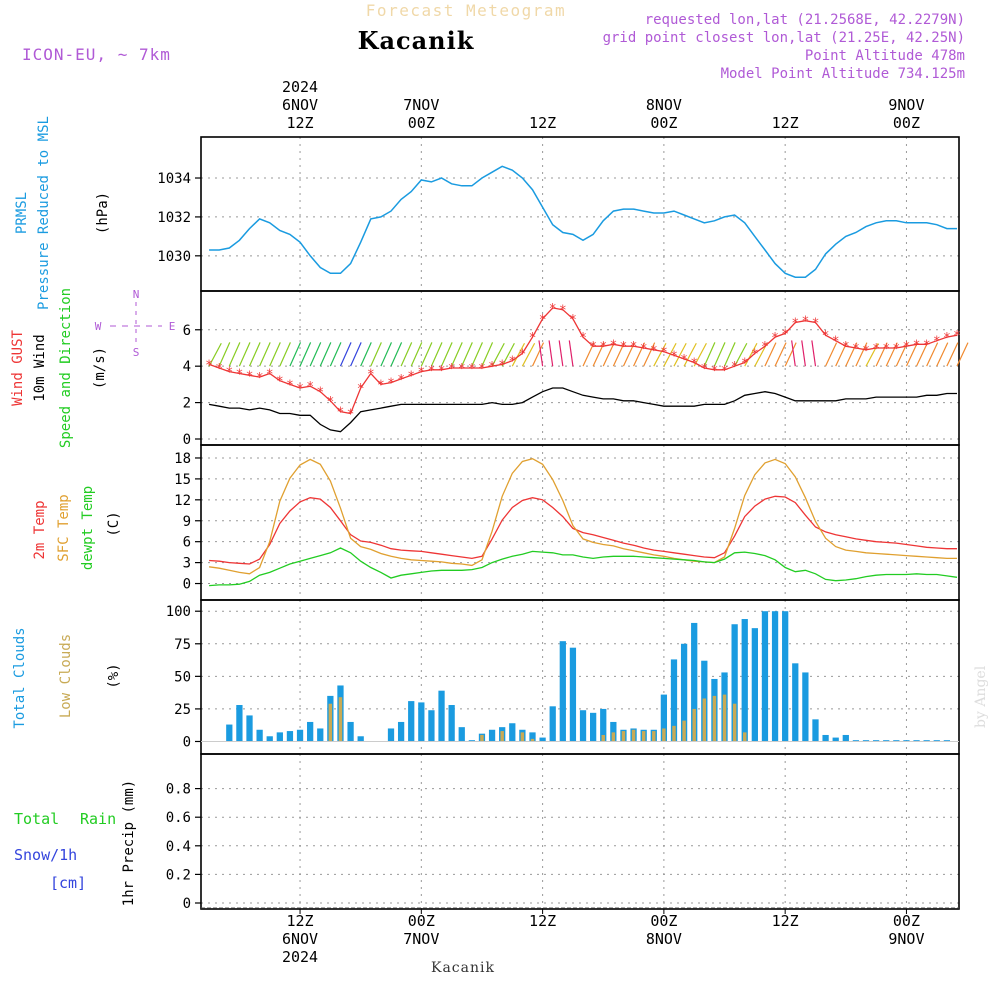 The image size is (1000, 1000). I want to click on clouds-ytick-label: 75, so click(182, 645).